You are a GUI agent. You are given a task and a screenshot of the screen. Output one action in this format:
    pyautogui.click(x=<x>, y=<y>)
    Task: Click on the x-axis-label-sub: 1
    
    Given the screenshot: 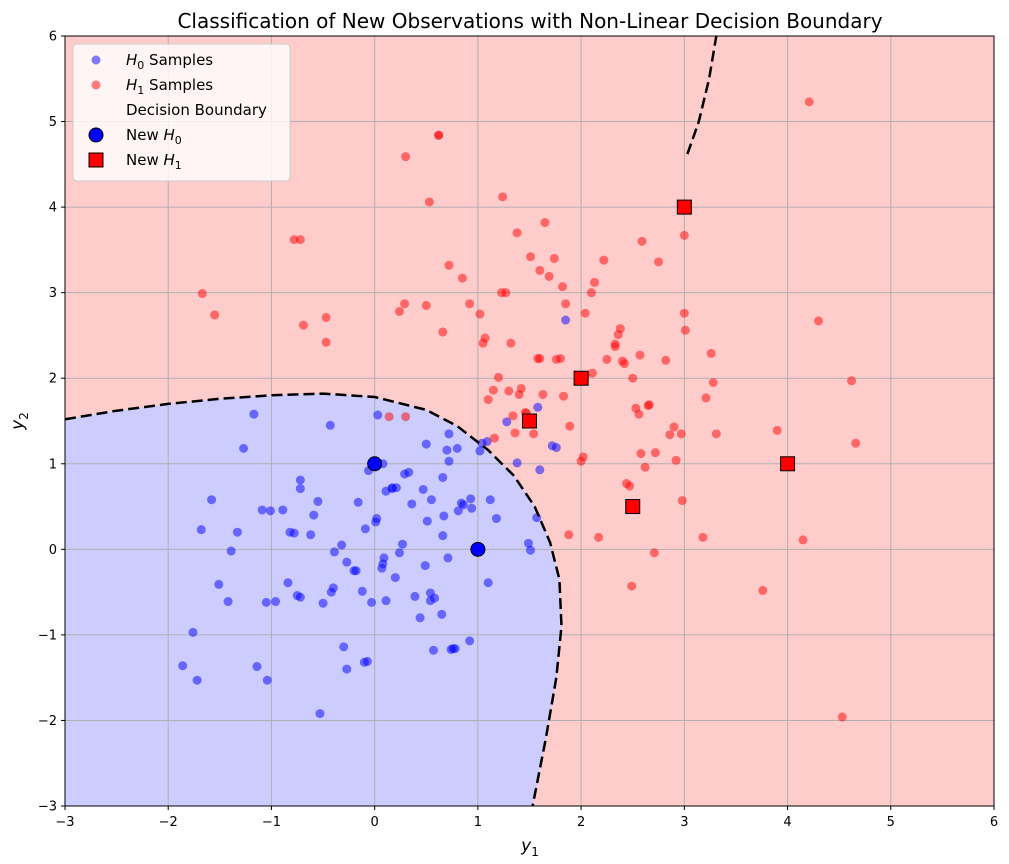 What is the action you would take?
    pyautogui.click(x=535, y=852)
    